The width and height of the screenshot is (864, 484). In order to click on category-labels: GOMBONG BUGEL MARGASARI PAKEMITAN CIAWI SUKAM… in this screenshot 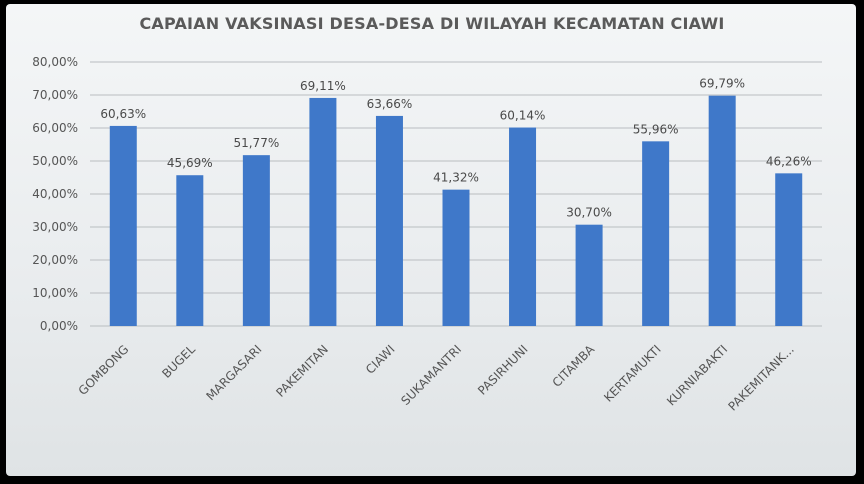, I will do `click(436, 378)`.